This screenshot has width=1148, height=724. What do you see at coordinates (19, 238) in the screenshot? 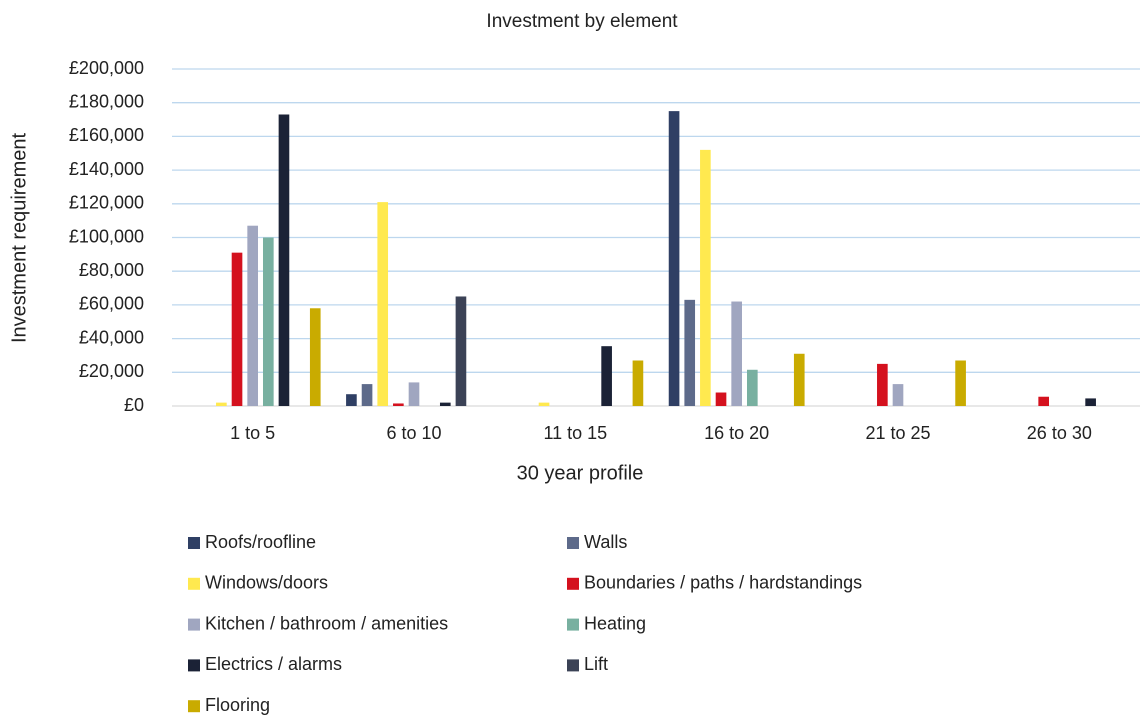
I see `y-axis-title: Investment requirement` at bounding box center [19, 238].